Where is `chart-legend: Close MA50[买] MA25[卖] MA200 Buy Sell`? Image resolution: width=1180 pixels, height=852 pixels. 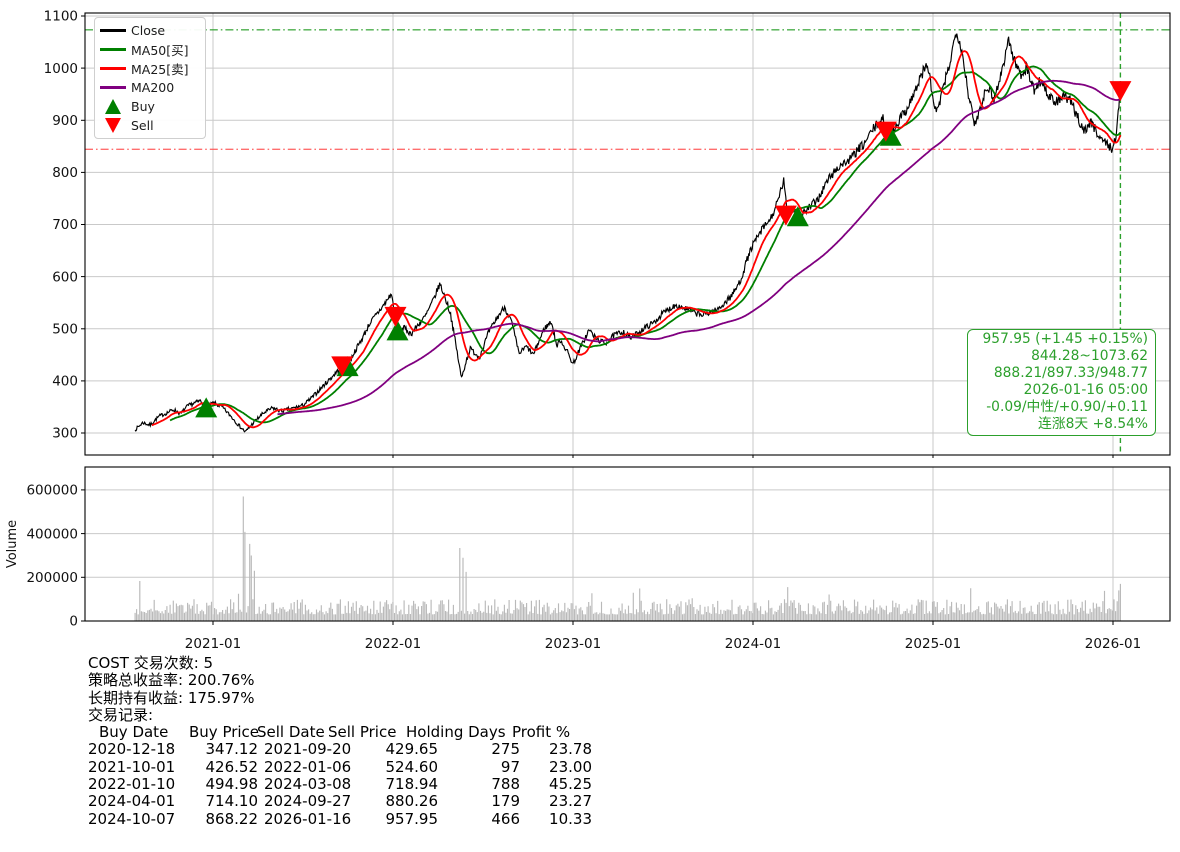
chart-legend: Close MA50[买] MA25[卖] MA200 Buy Sell is located at coordinates (150, 78).